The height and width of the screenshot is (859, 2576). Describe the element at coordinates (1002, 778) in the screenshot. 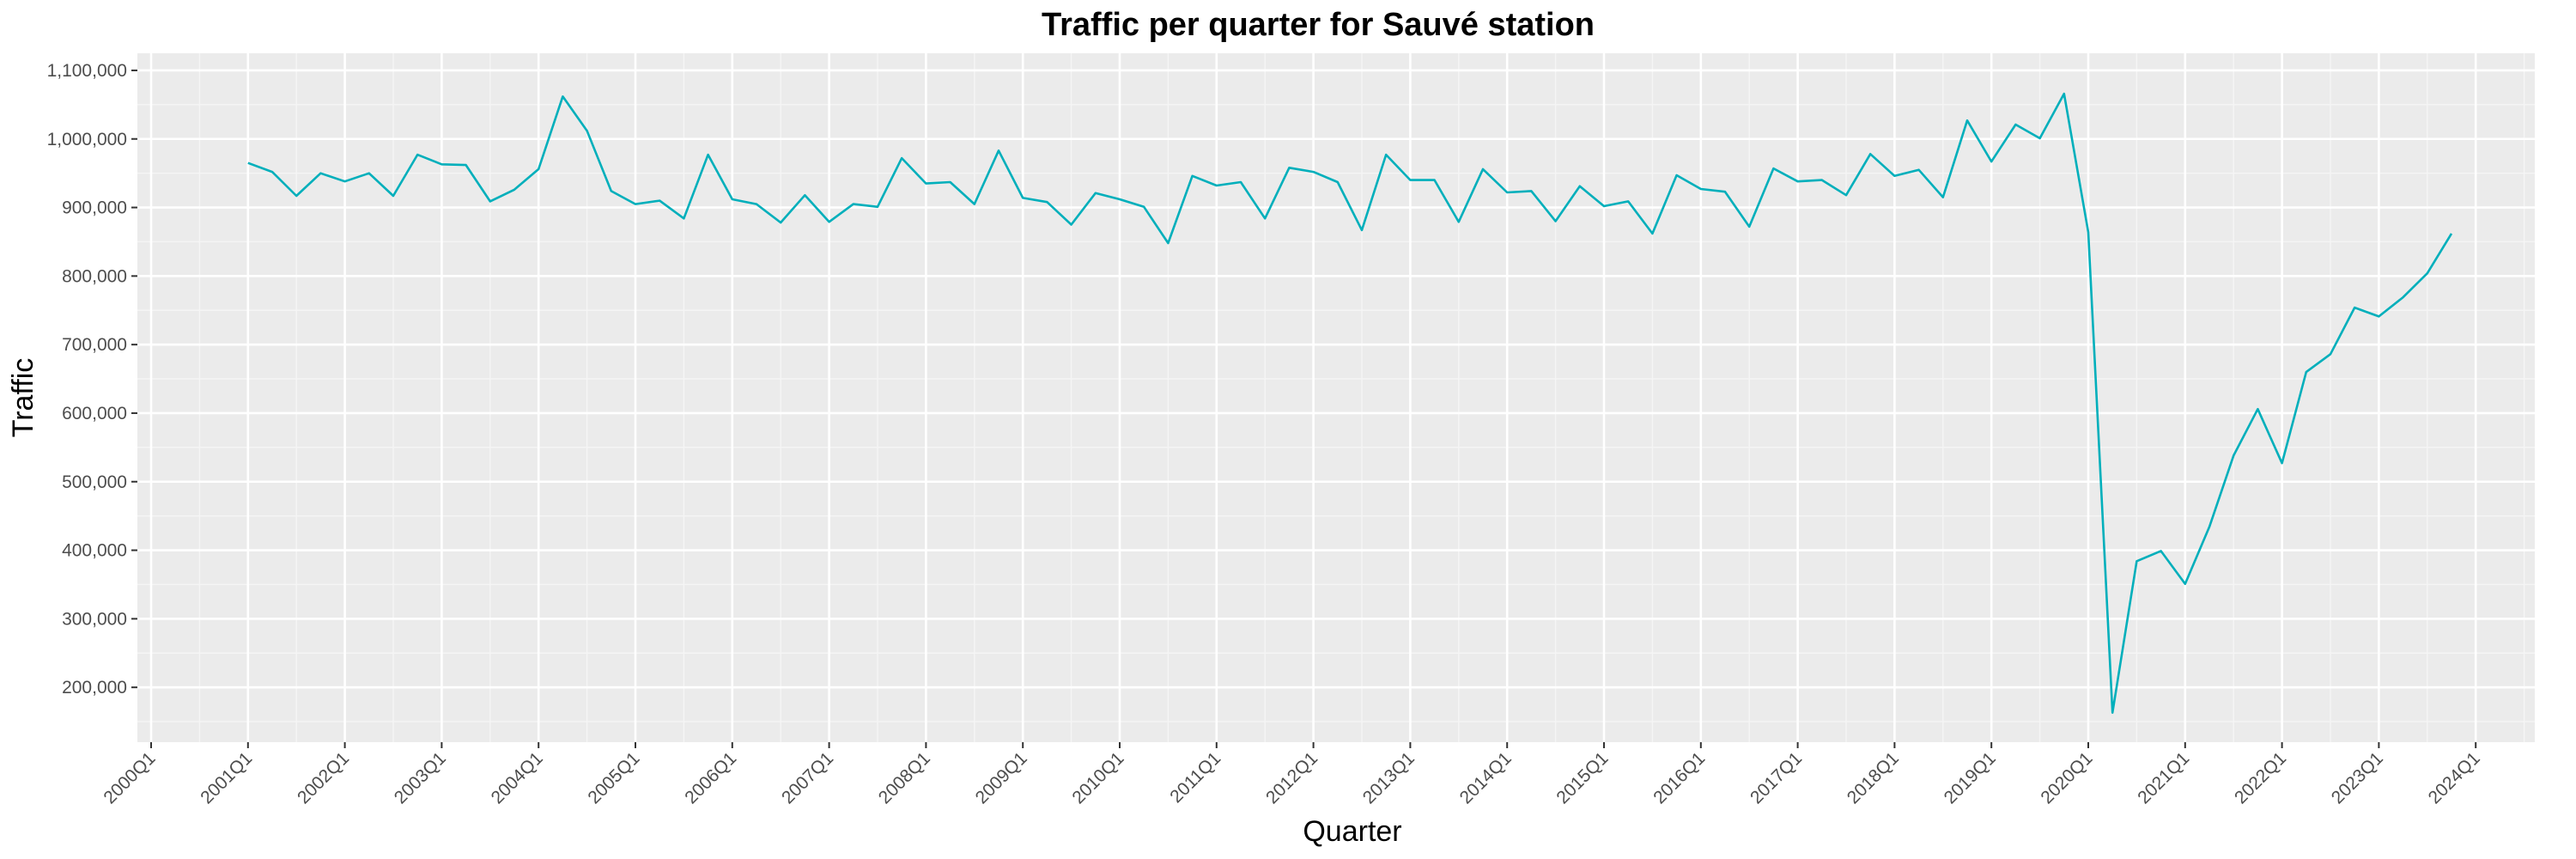

I see `x-tick-label: 2009Q1` at that location.